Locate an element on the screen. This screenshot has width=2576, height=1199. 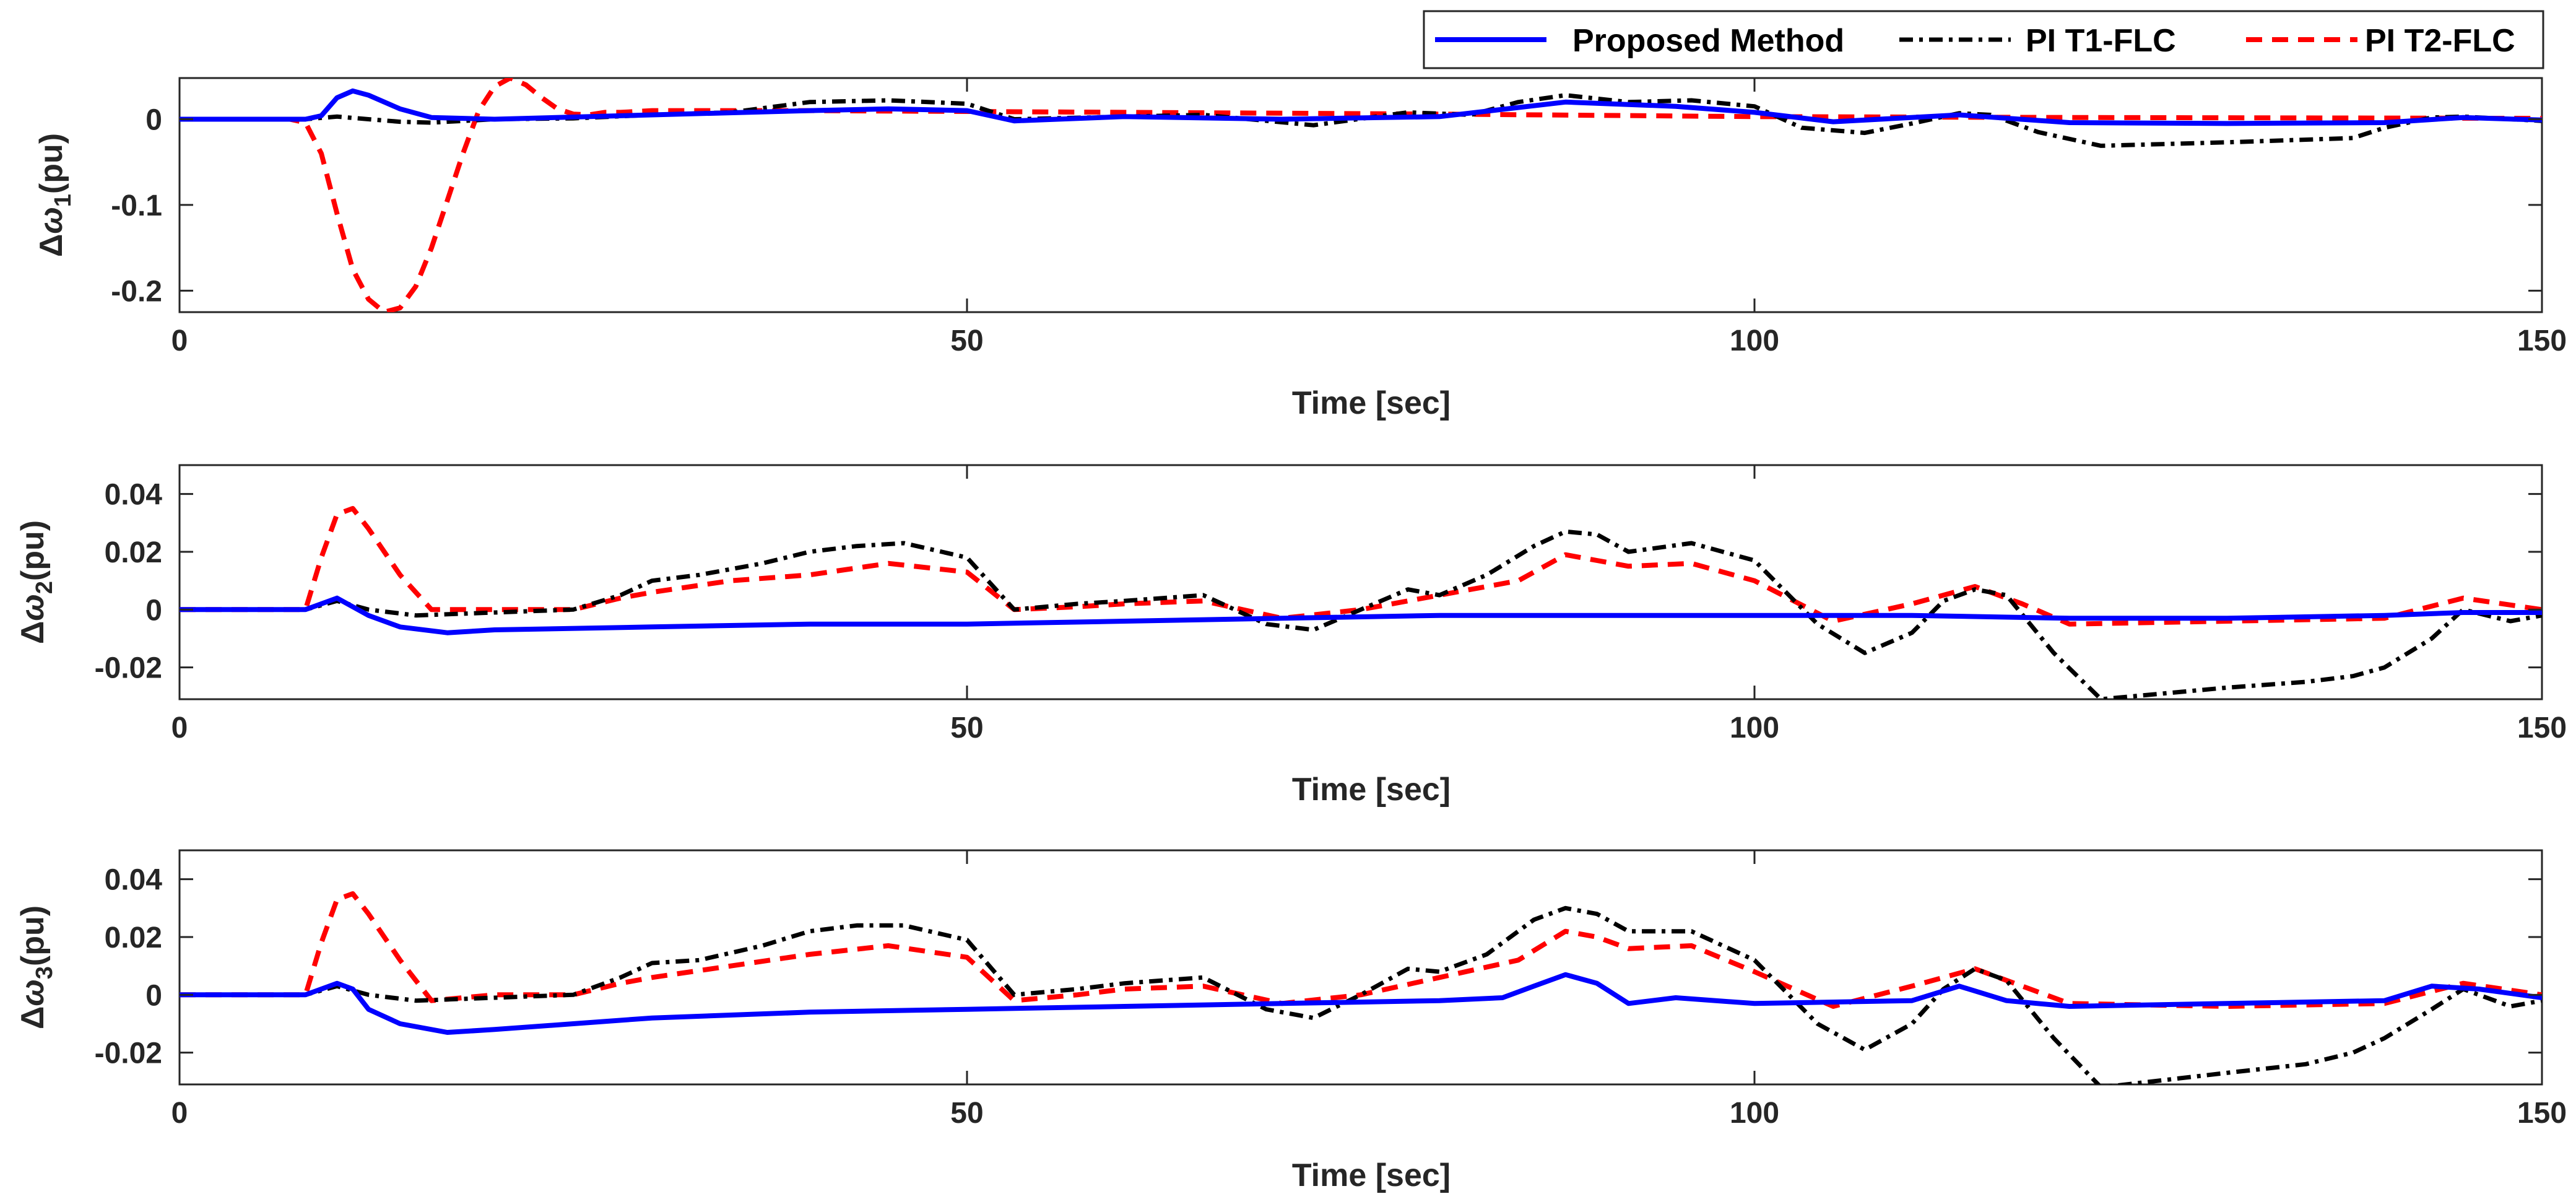
panel-1-ytick-label: -0.2 is located at coordinates (136, 291).